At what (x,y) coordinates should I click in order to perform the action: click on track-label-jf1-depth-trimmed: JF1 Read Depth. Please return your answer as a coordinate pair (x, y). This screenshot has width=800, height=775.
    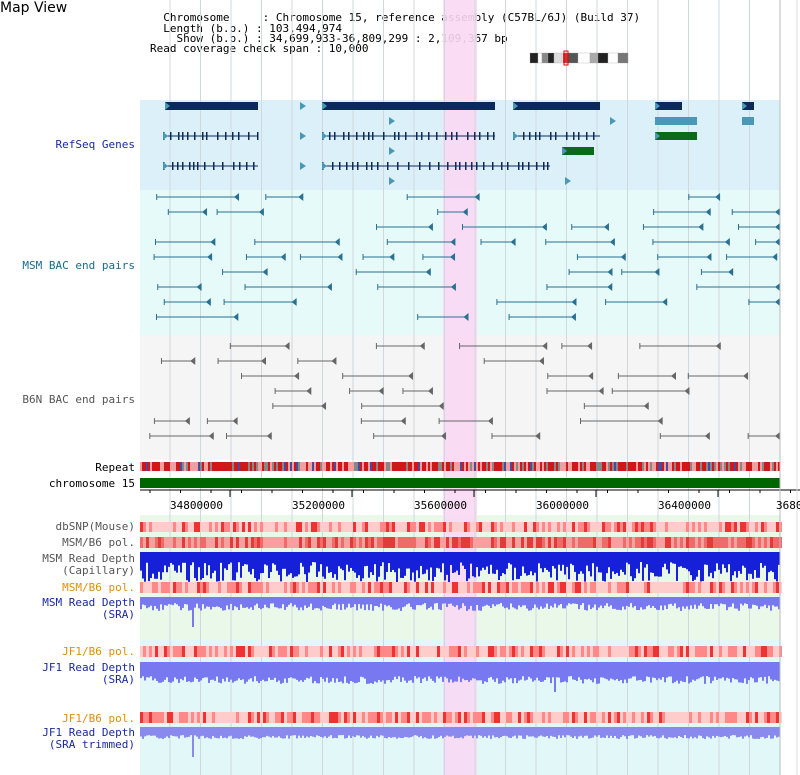
    Looking at the image, I should click on (88, 732).